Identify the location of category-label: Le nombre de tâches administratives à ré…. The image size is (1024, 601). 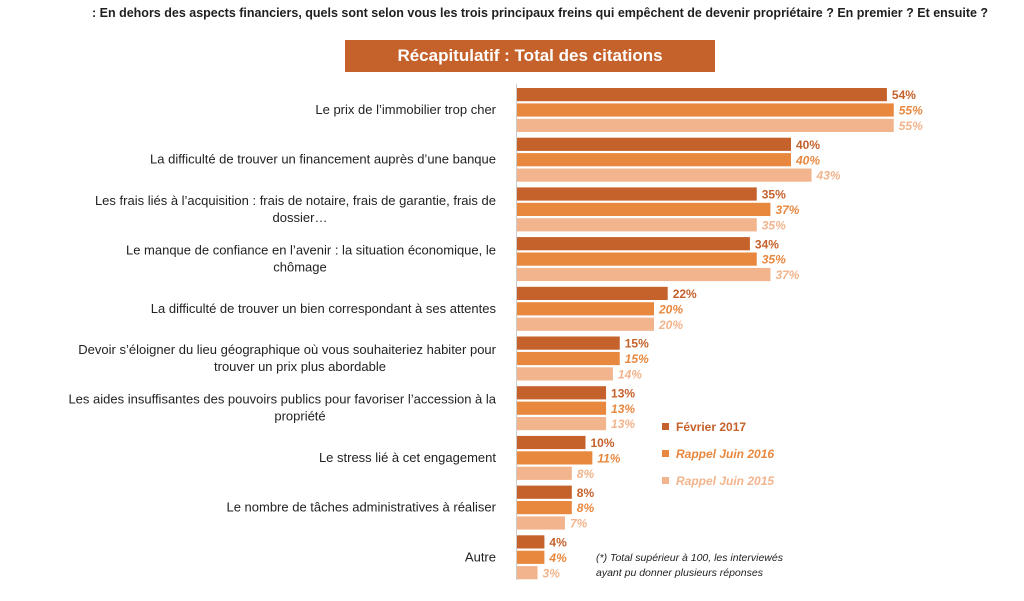
(361, 507).